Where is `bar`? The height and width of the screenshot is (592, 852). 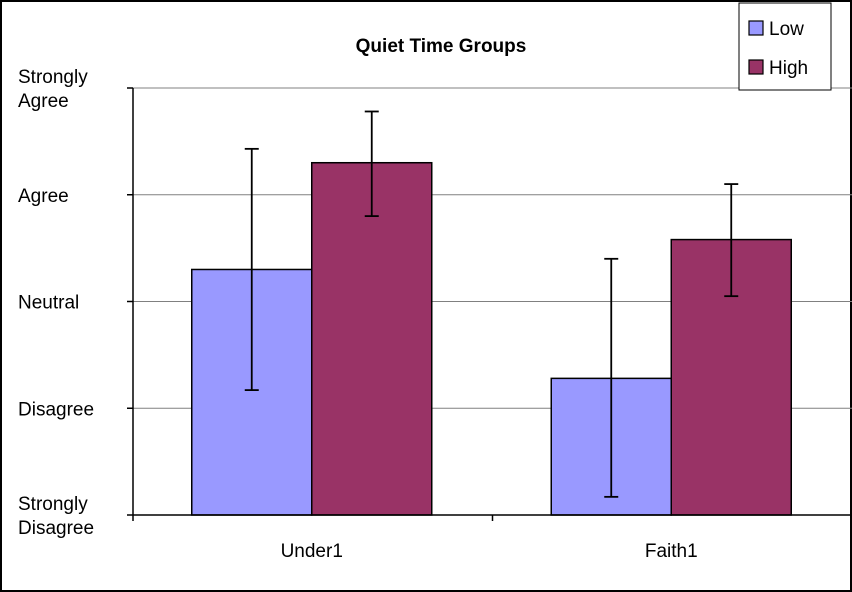
bar is located at coordinates (372, 338).